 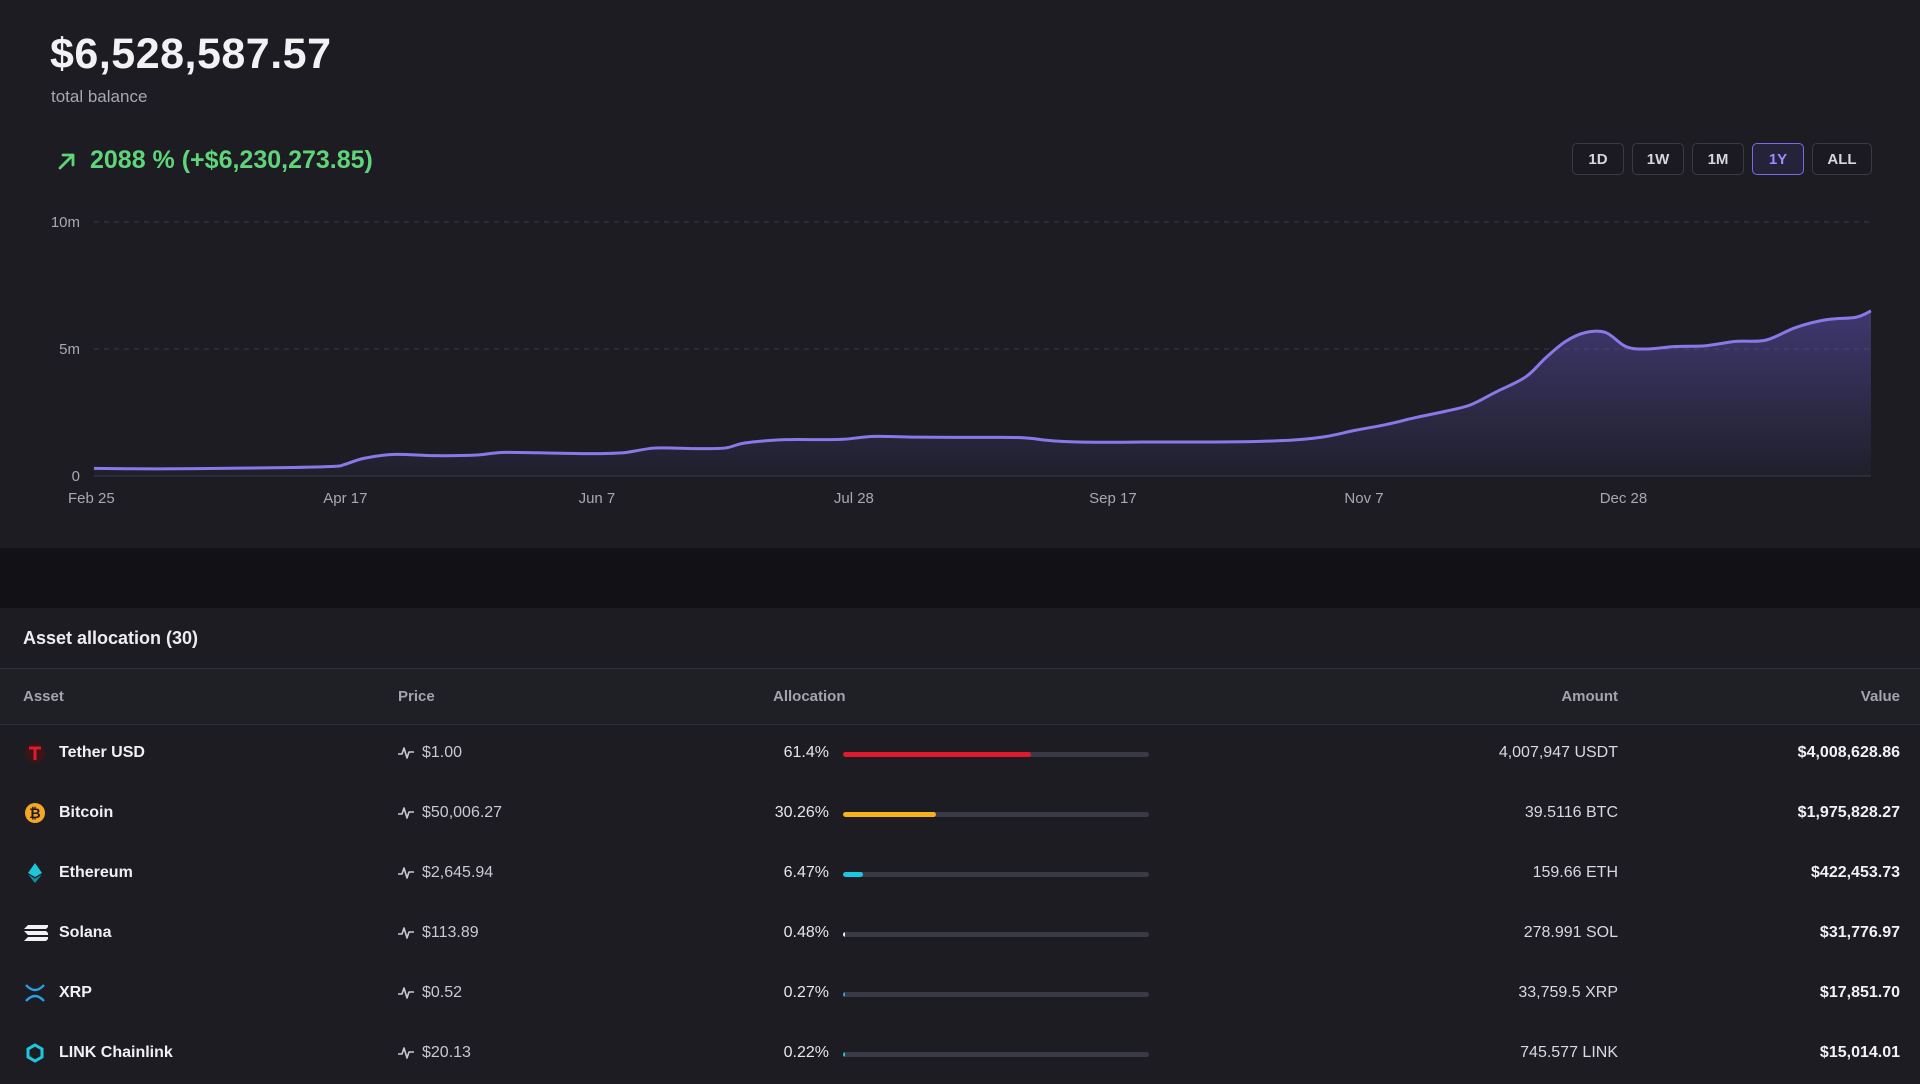 What do you see at coordinates (446, 1052) in the screenshot?
I see `asset-price-value: $20.13` at bounding box center [446, 1052].